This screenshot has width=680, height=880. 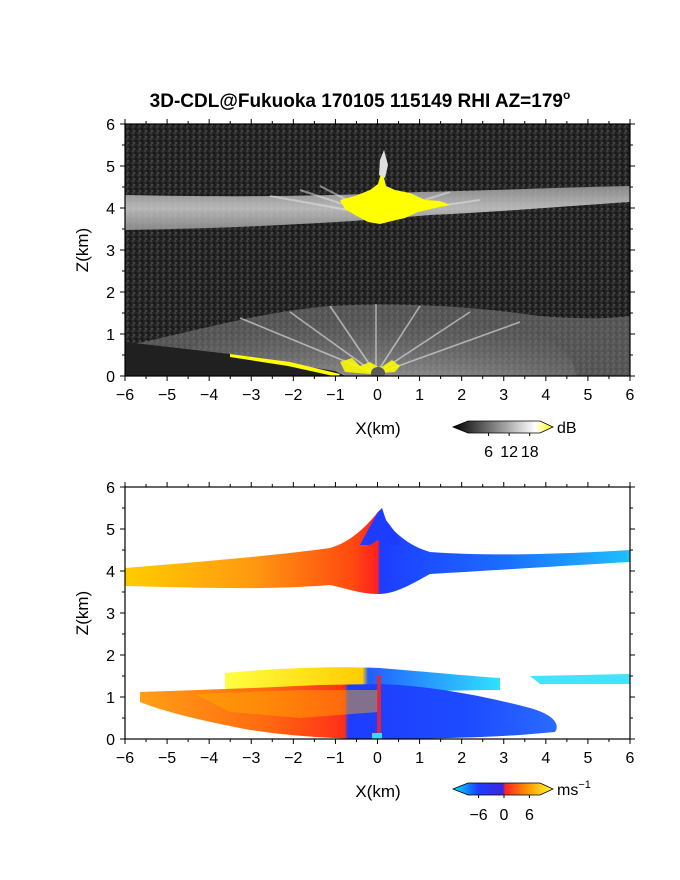 What do you see at coordinates (574, 789) in the screenshot?
I see `colorbar-unit: ms−1` at bounding box center [574, 789].